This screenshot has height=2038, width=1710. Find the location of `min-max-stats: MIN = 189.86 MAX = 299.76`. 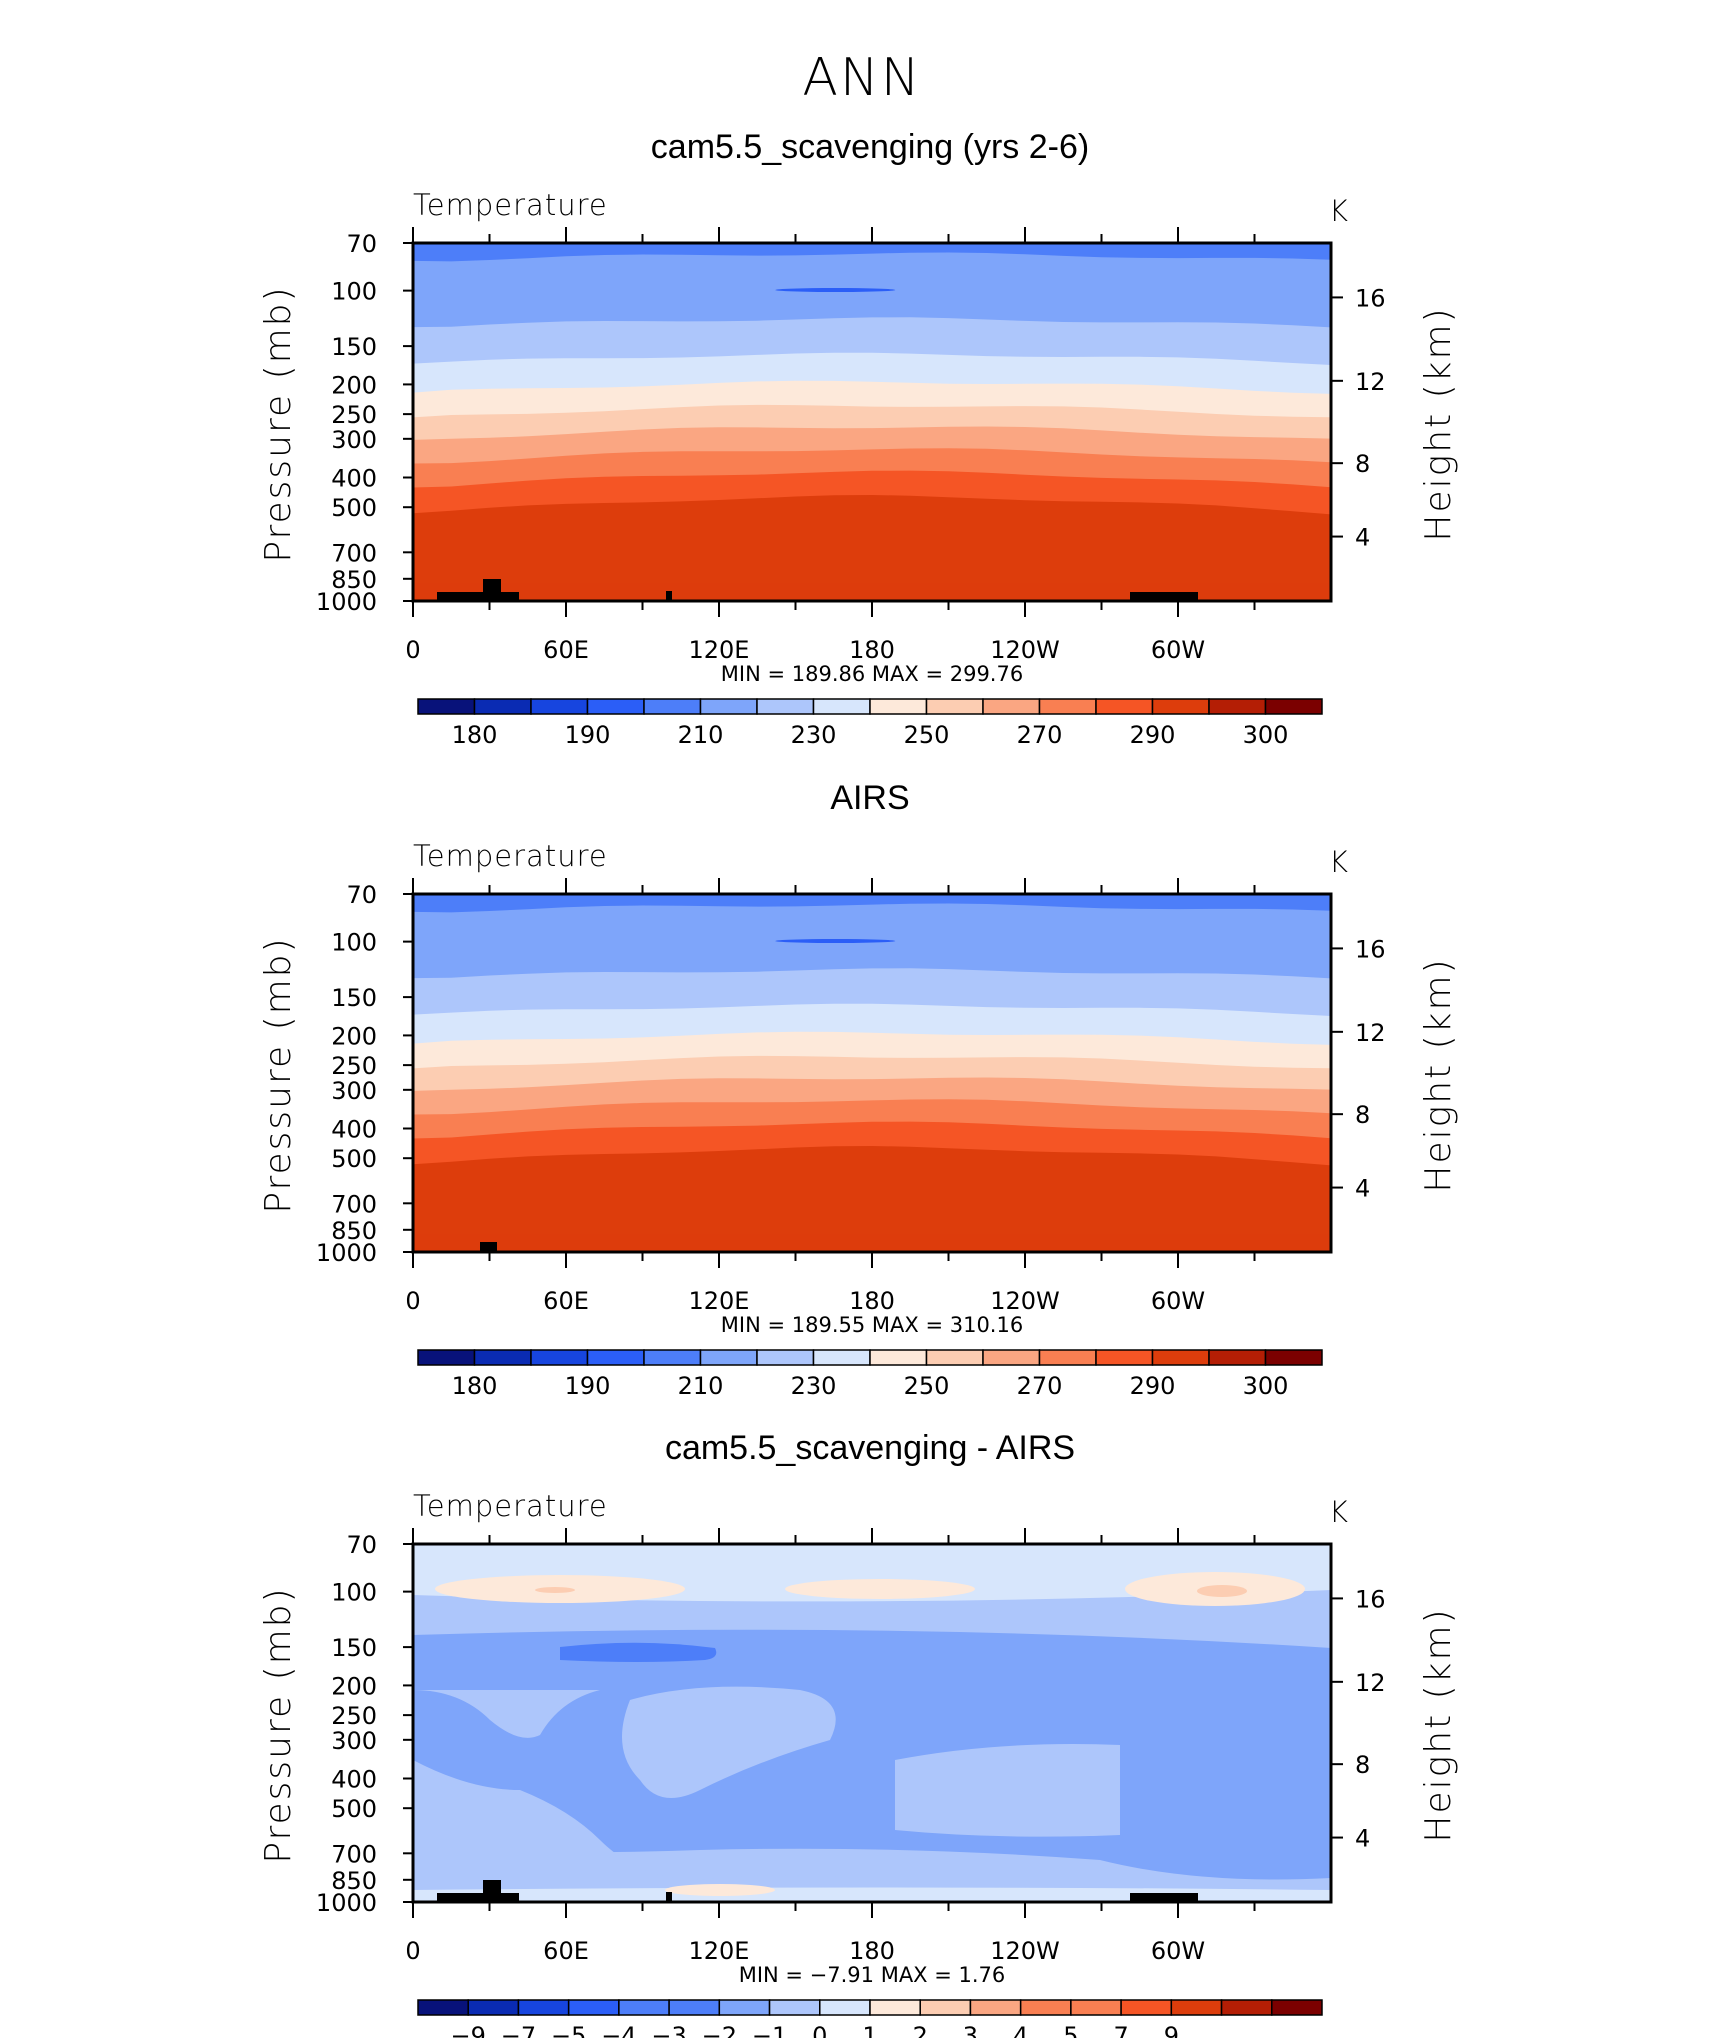

min-max-stats: MIN = 189.86 MAX = 299.76 is located at coordinates (872, 674).